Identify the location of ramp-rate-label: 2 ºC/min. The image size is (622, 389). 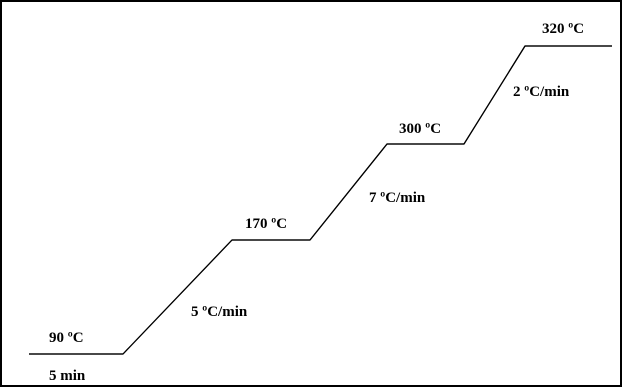
(541, 92).